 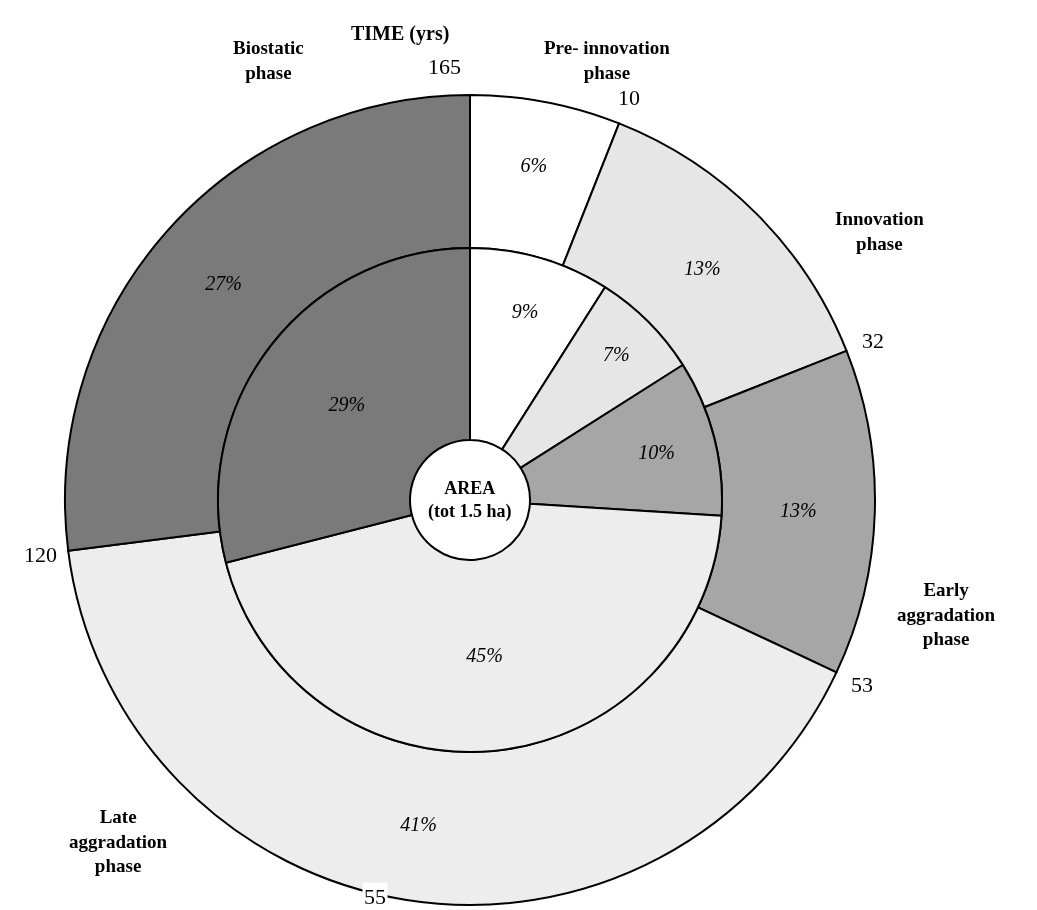 I want to click on slice-label: Late aggradation phase, so click(x=118, y=841).